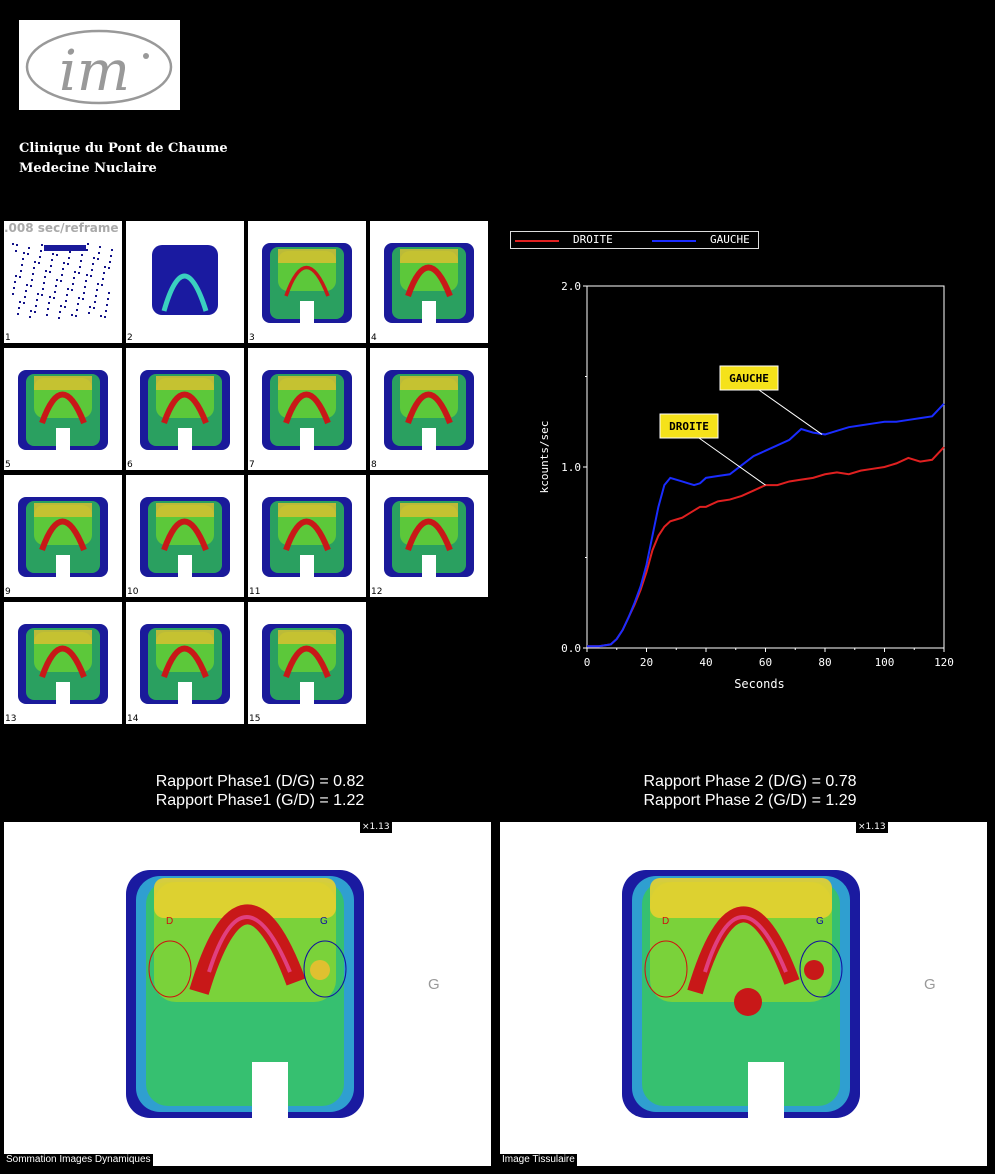 This screenshot has height=1174, width=995. I want to click on frame-number: 13, so click(11, 719).